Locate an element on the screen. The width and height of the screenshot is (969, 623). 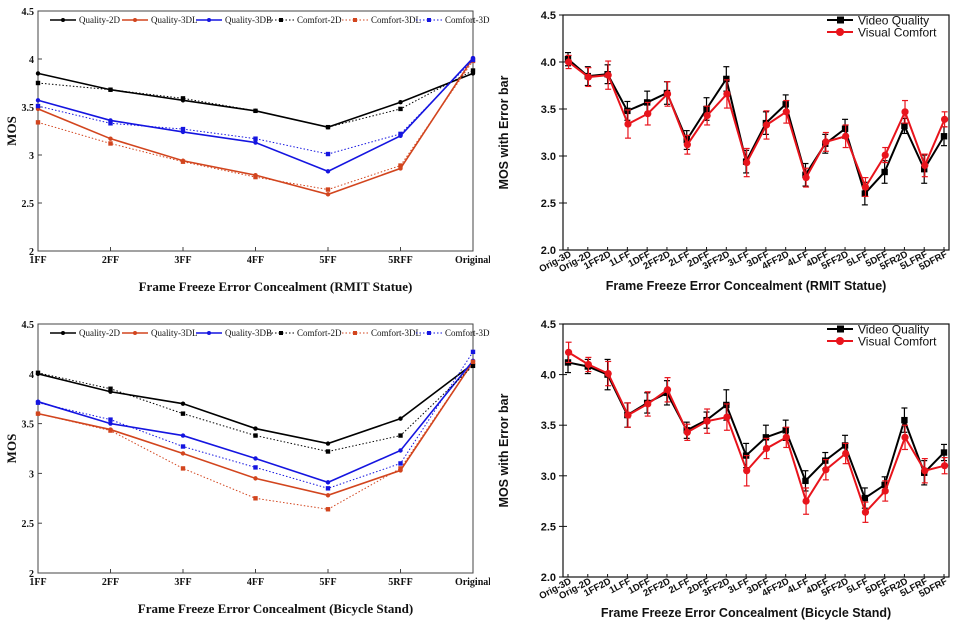
legend-marker-video-quality is located at coordinates (840, 329).